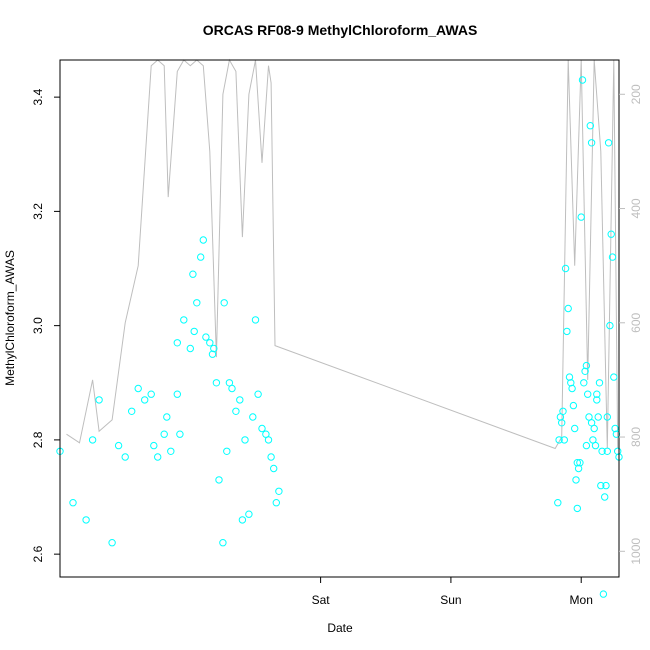  Describe the element at coordinates (340, 30) in the screenshot. I see `chart-title: ORCAS RF08-9 MethylChloroform_AWAS` at that location.